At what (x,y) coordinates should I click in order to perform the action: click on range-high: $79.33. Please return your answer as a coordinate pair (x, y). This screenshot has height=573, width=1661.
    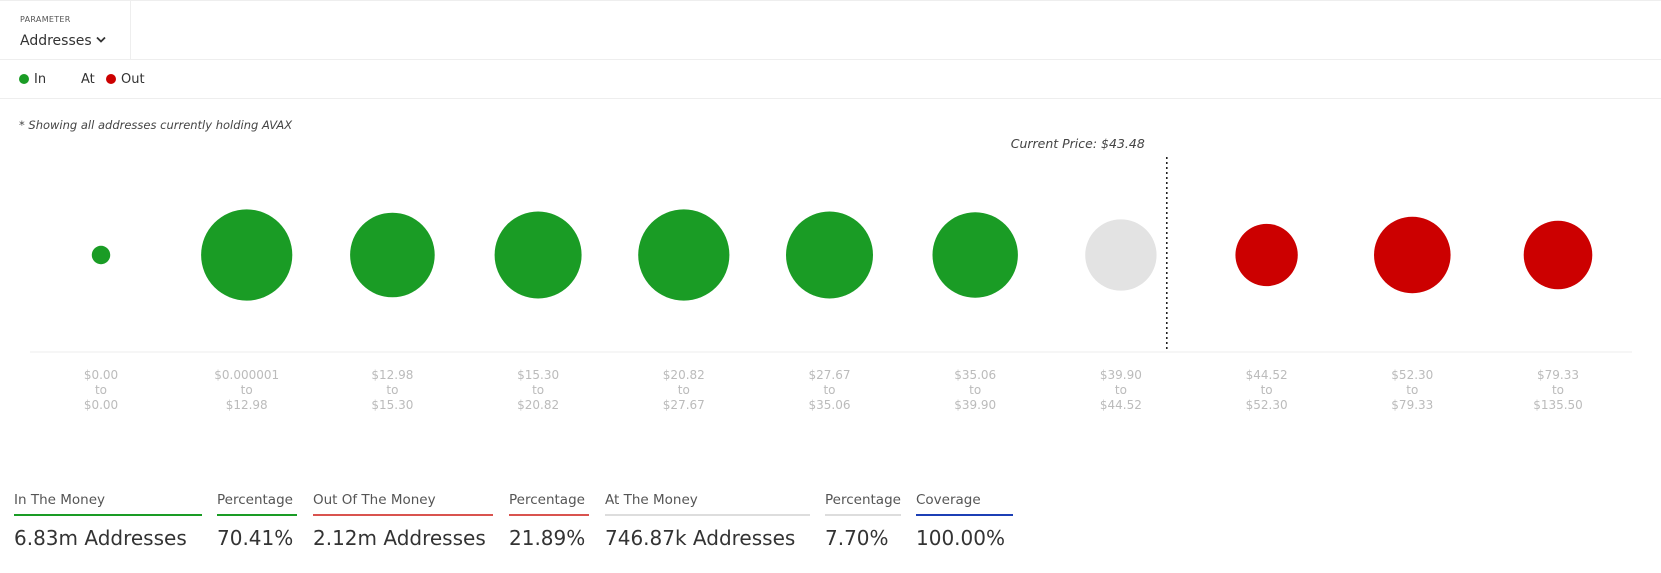
    Looking at the image, I should click on (1412, 405).